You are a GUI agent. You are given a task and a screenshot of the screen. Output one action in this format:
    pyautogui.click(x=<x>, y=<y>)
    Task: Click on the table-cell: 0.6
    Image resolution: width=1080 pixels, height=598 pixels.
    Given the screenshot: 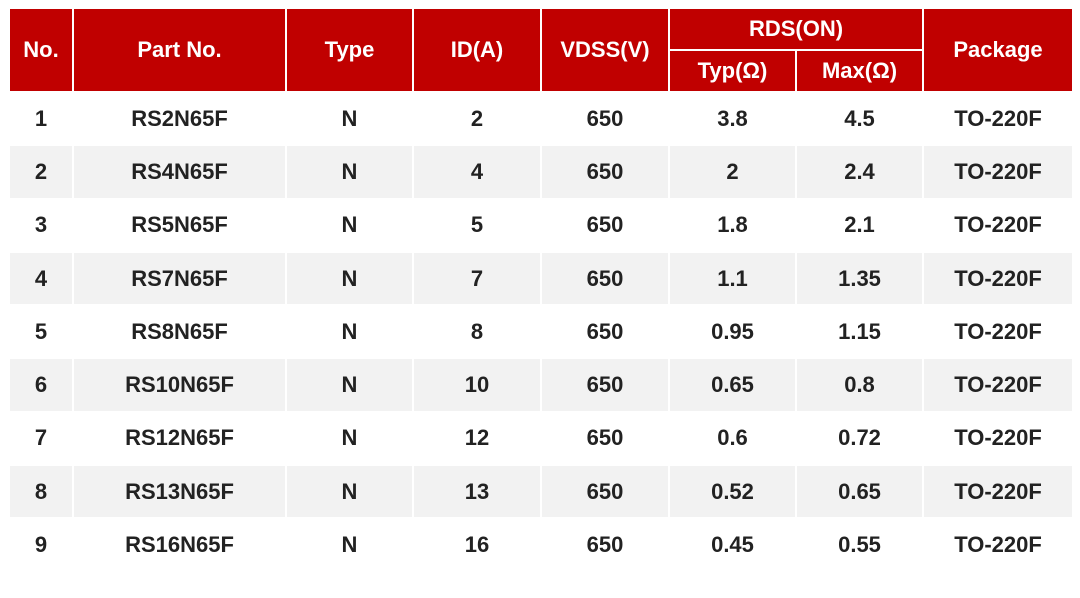 What is the action you would take?
    pyautogui.click(x=732, y=438)
    